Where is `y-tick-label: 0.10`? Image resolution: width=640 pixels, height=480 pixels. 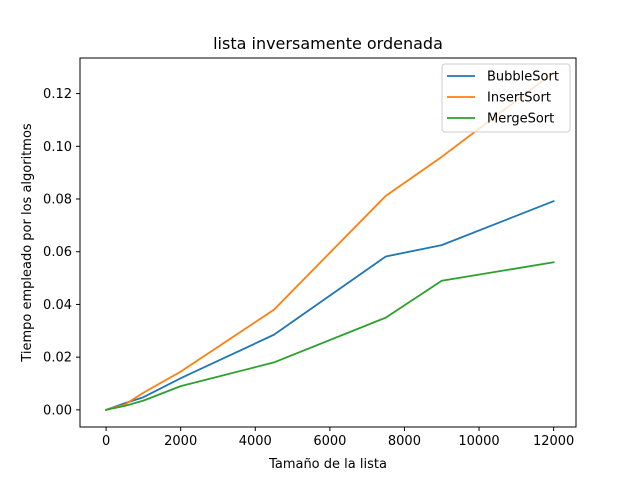
y-tick-label: 0.10 is located at coordinates (57, 147).